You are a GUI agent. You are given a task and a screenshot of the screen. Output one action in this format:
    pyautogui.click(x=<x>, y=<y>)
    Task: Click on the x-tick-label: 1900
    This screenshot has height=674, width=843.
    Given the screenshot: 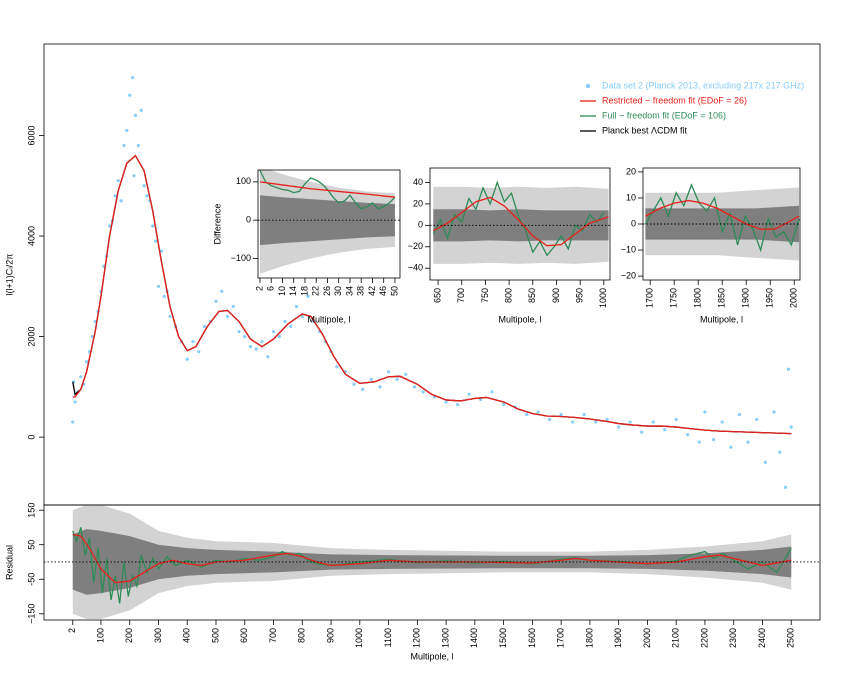 What is the action you would take?
    pyautogui.click(x=618, y=638)
    